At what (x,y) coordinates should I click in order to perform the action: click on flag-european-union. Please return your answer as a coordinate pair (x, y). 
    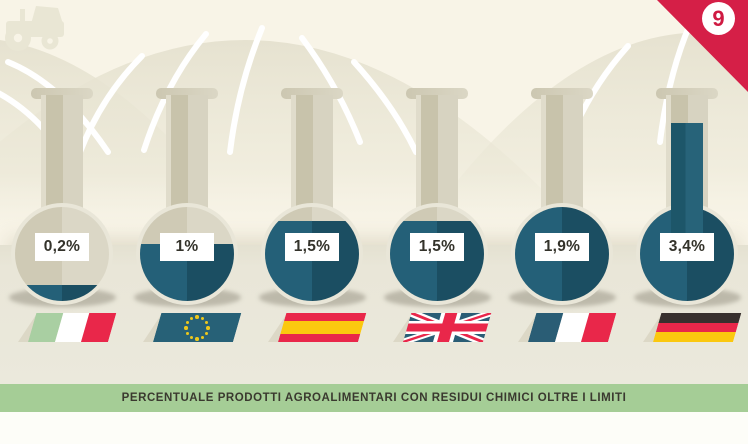
    Looking at the image, I should click on (192, 327).